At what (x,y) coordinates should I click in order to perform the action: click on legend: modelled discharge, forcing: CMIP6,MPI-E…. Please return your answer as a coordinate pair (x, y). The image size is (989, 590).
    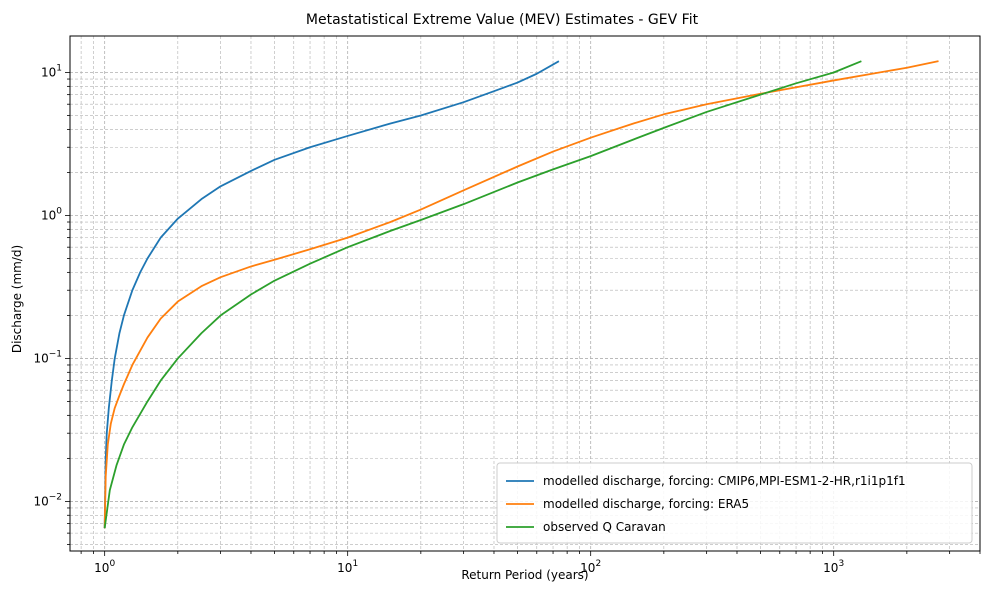
    Looking at the image, I should click on (734, 503).